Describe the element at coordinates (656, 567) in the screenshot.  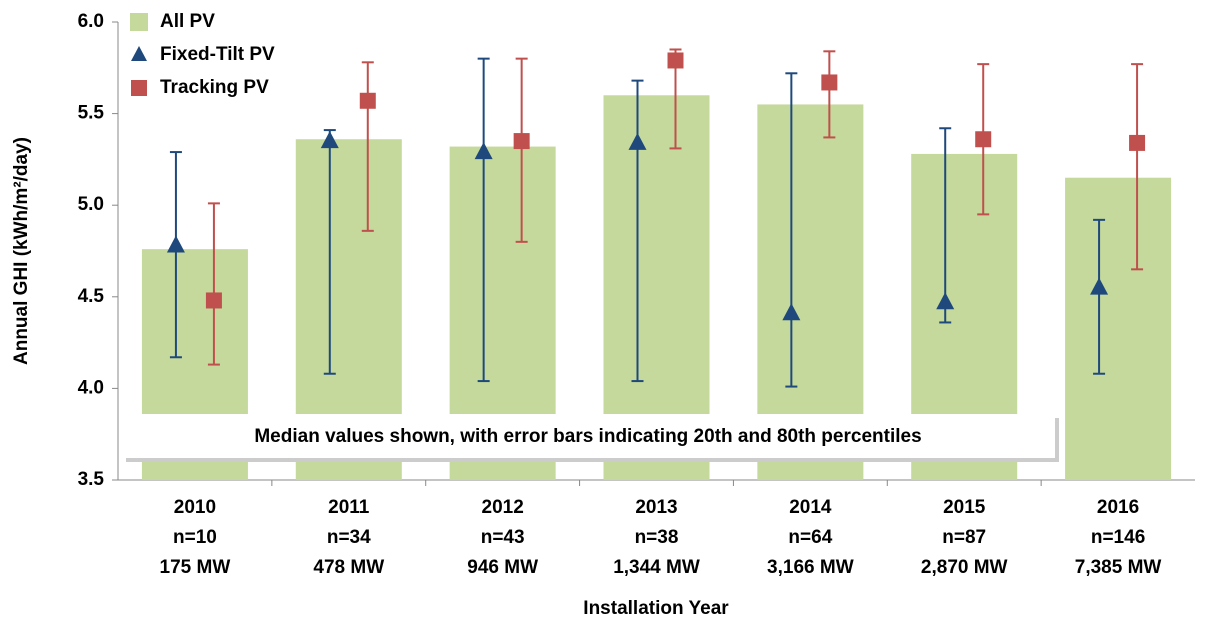
I see `x-tick-capacity: 1,344 MW` at that location.